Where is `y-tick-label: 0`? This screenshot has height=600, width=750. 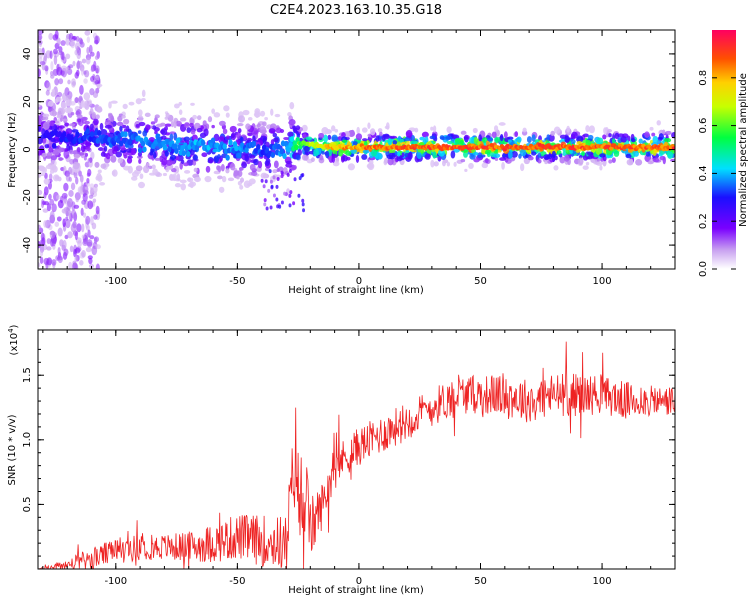 y-tick-label: 0 is located at coordinates (27, 149).